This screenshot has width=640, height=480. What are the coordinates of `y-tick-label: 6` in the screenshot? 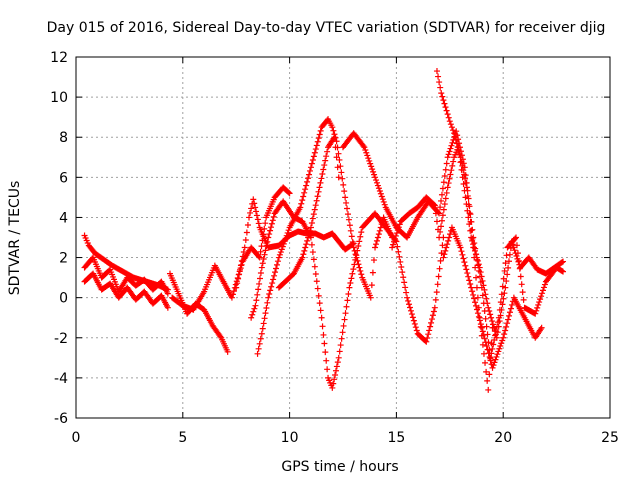 It's located at (63, 178).